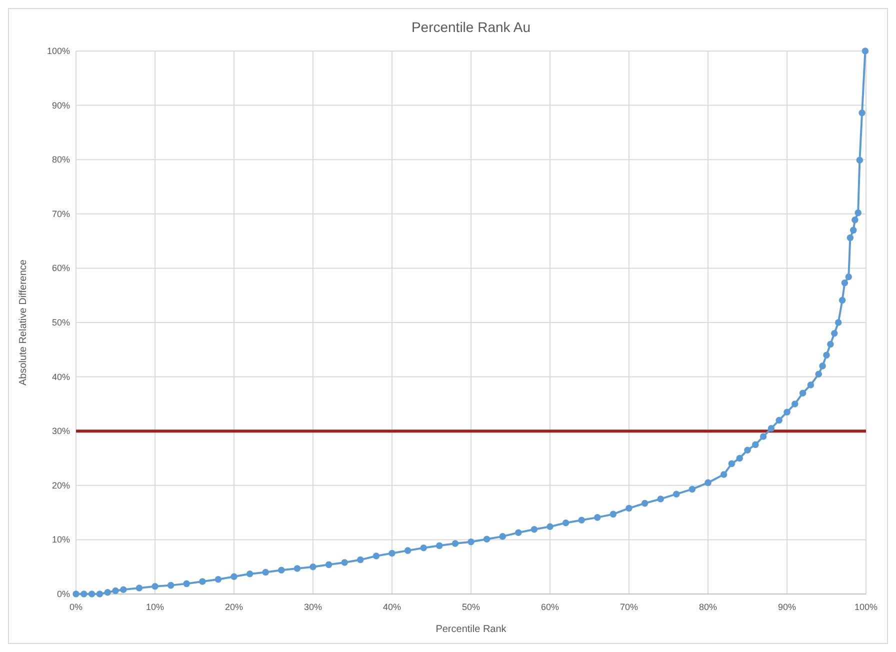 The width and height of the screenshot is (896, 652). What do you see at coordinates (866, 607) in the screenshot?
I see `x-tick-label: 100%` at bounding box center [866, 607].